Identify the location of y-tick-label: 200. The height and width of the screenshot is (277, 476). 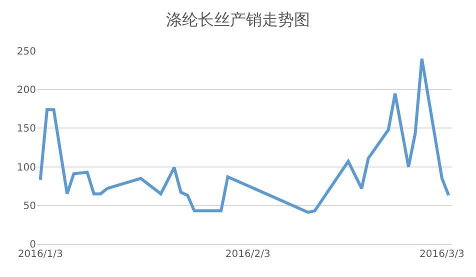
(26, 90).